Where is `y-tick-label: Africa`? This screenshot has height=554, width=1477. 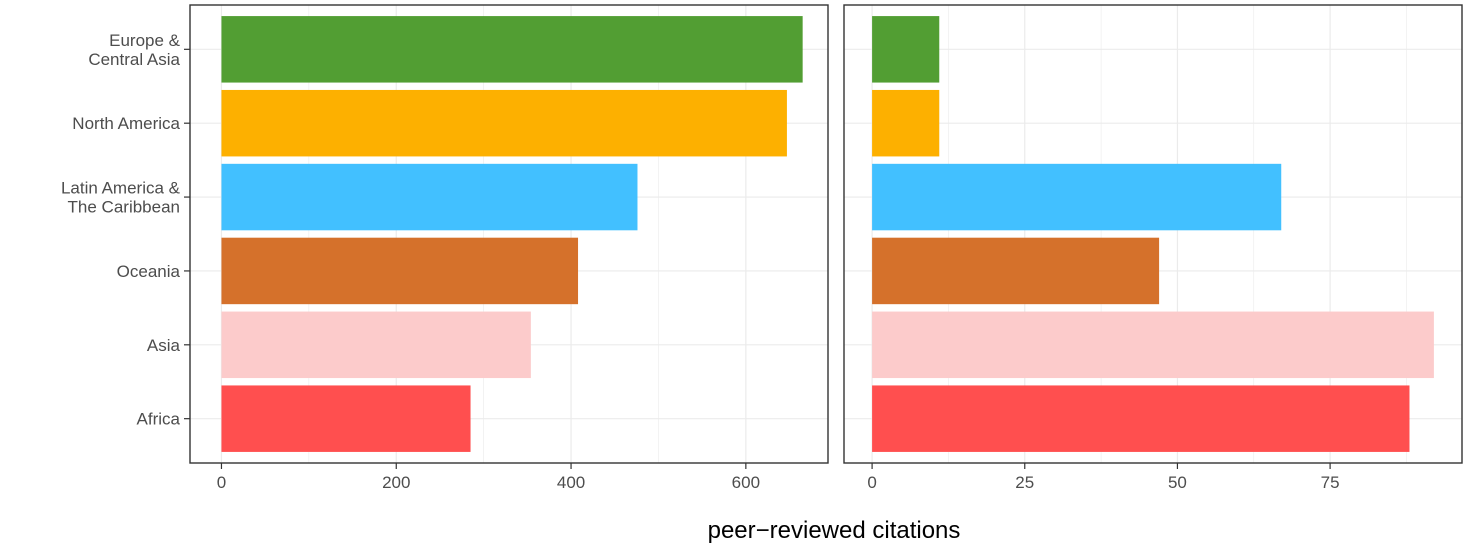
y-tick-label: Africa is located at coordinates (159, 419).